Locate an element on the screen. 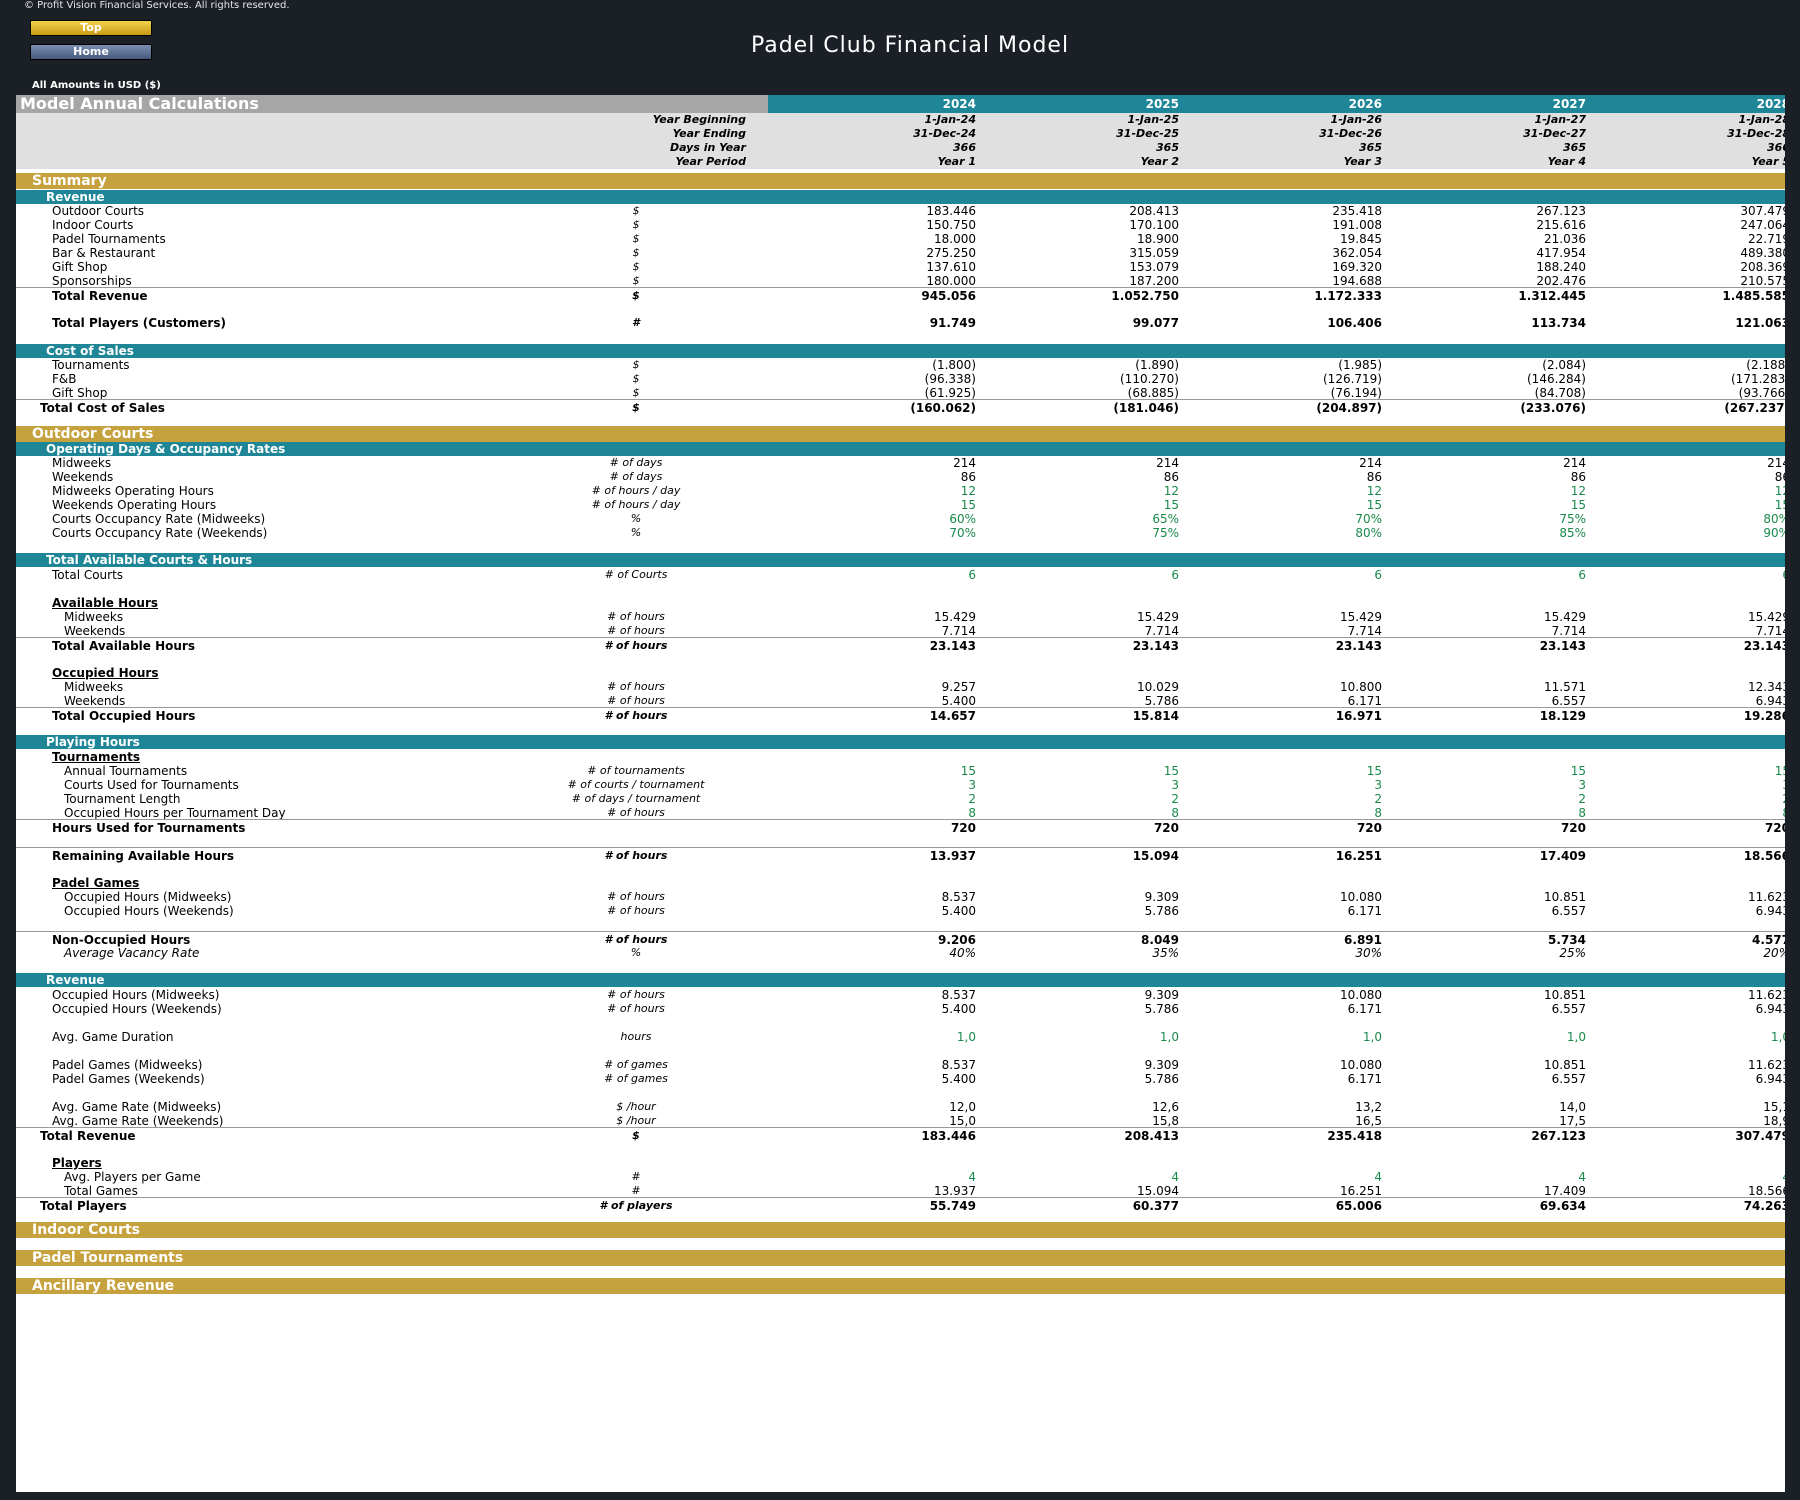 The height and width of the screenshot is (1500, 1800). row-label: Padel Games (Weekends) is located at coordinates (128, 1079).